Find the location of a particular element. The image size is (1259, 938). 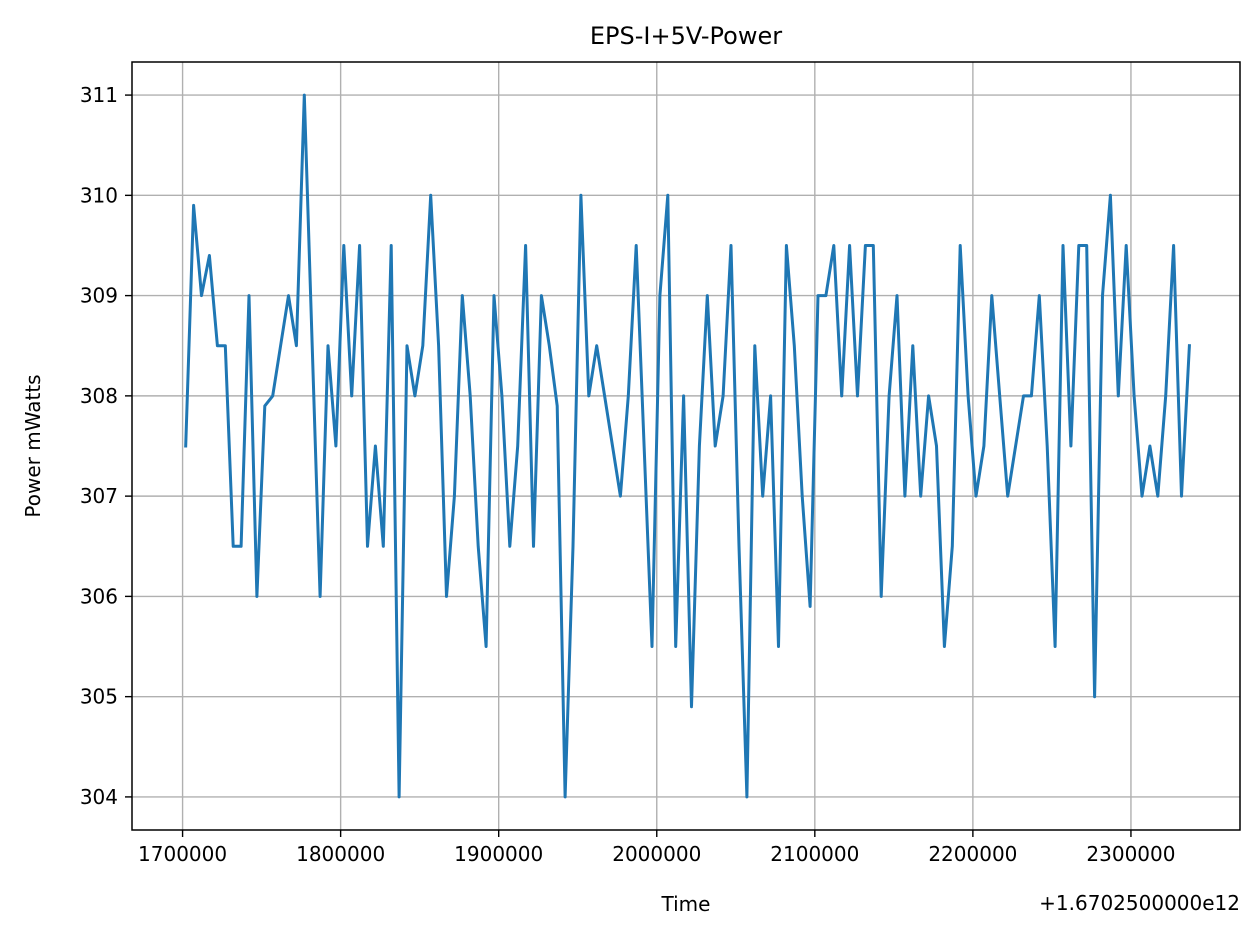

x-tick-label: 1700000 is located at coordinates (182, 854).